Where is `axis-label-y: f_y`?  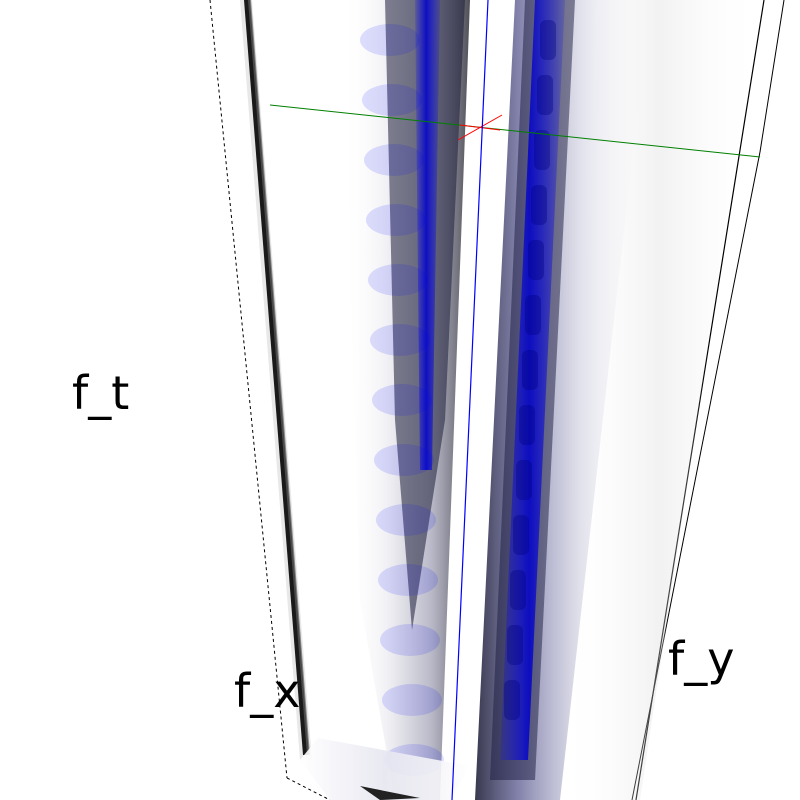 axis-label-y: f_y is located at coordinates (701, 659).